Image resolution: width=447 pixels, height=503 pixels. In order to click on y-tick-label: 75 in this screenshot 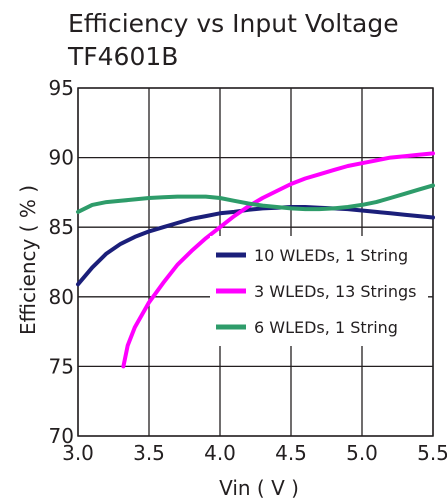, I will do `click(61, 366)`.